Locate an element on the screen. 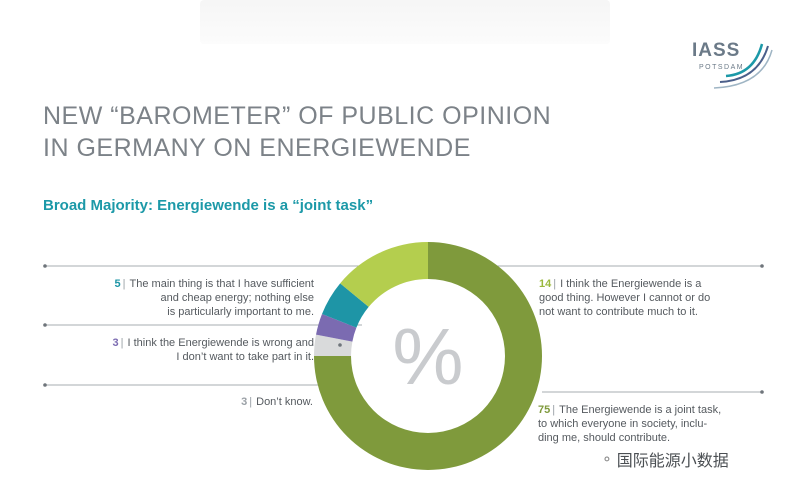 The width and height of the screenshot is (800, 493). slice-wrong is located at coordinates (336, 328).